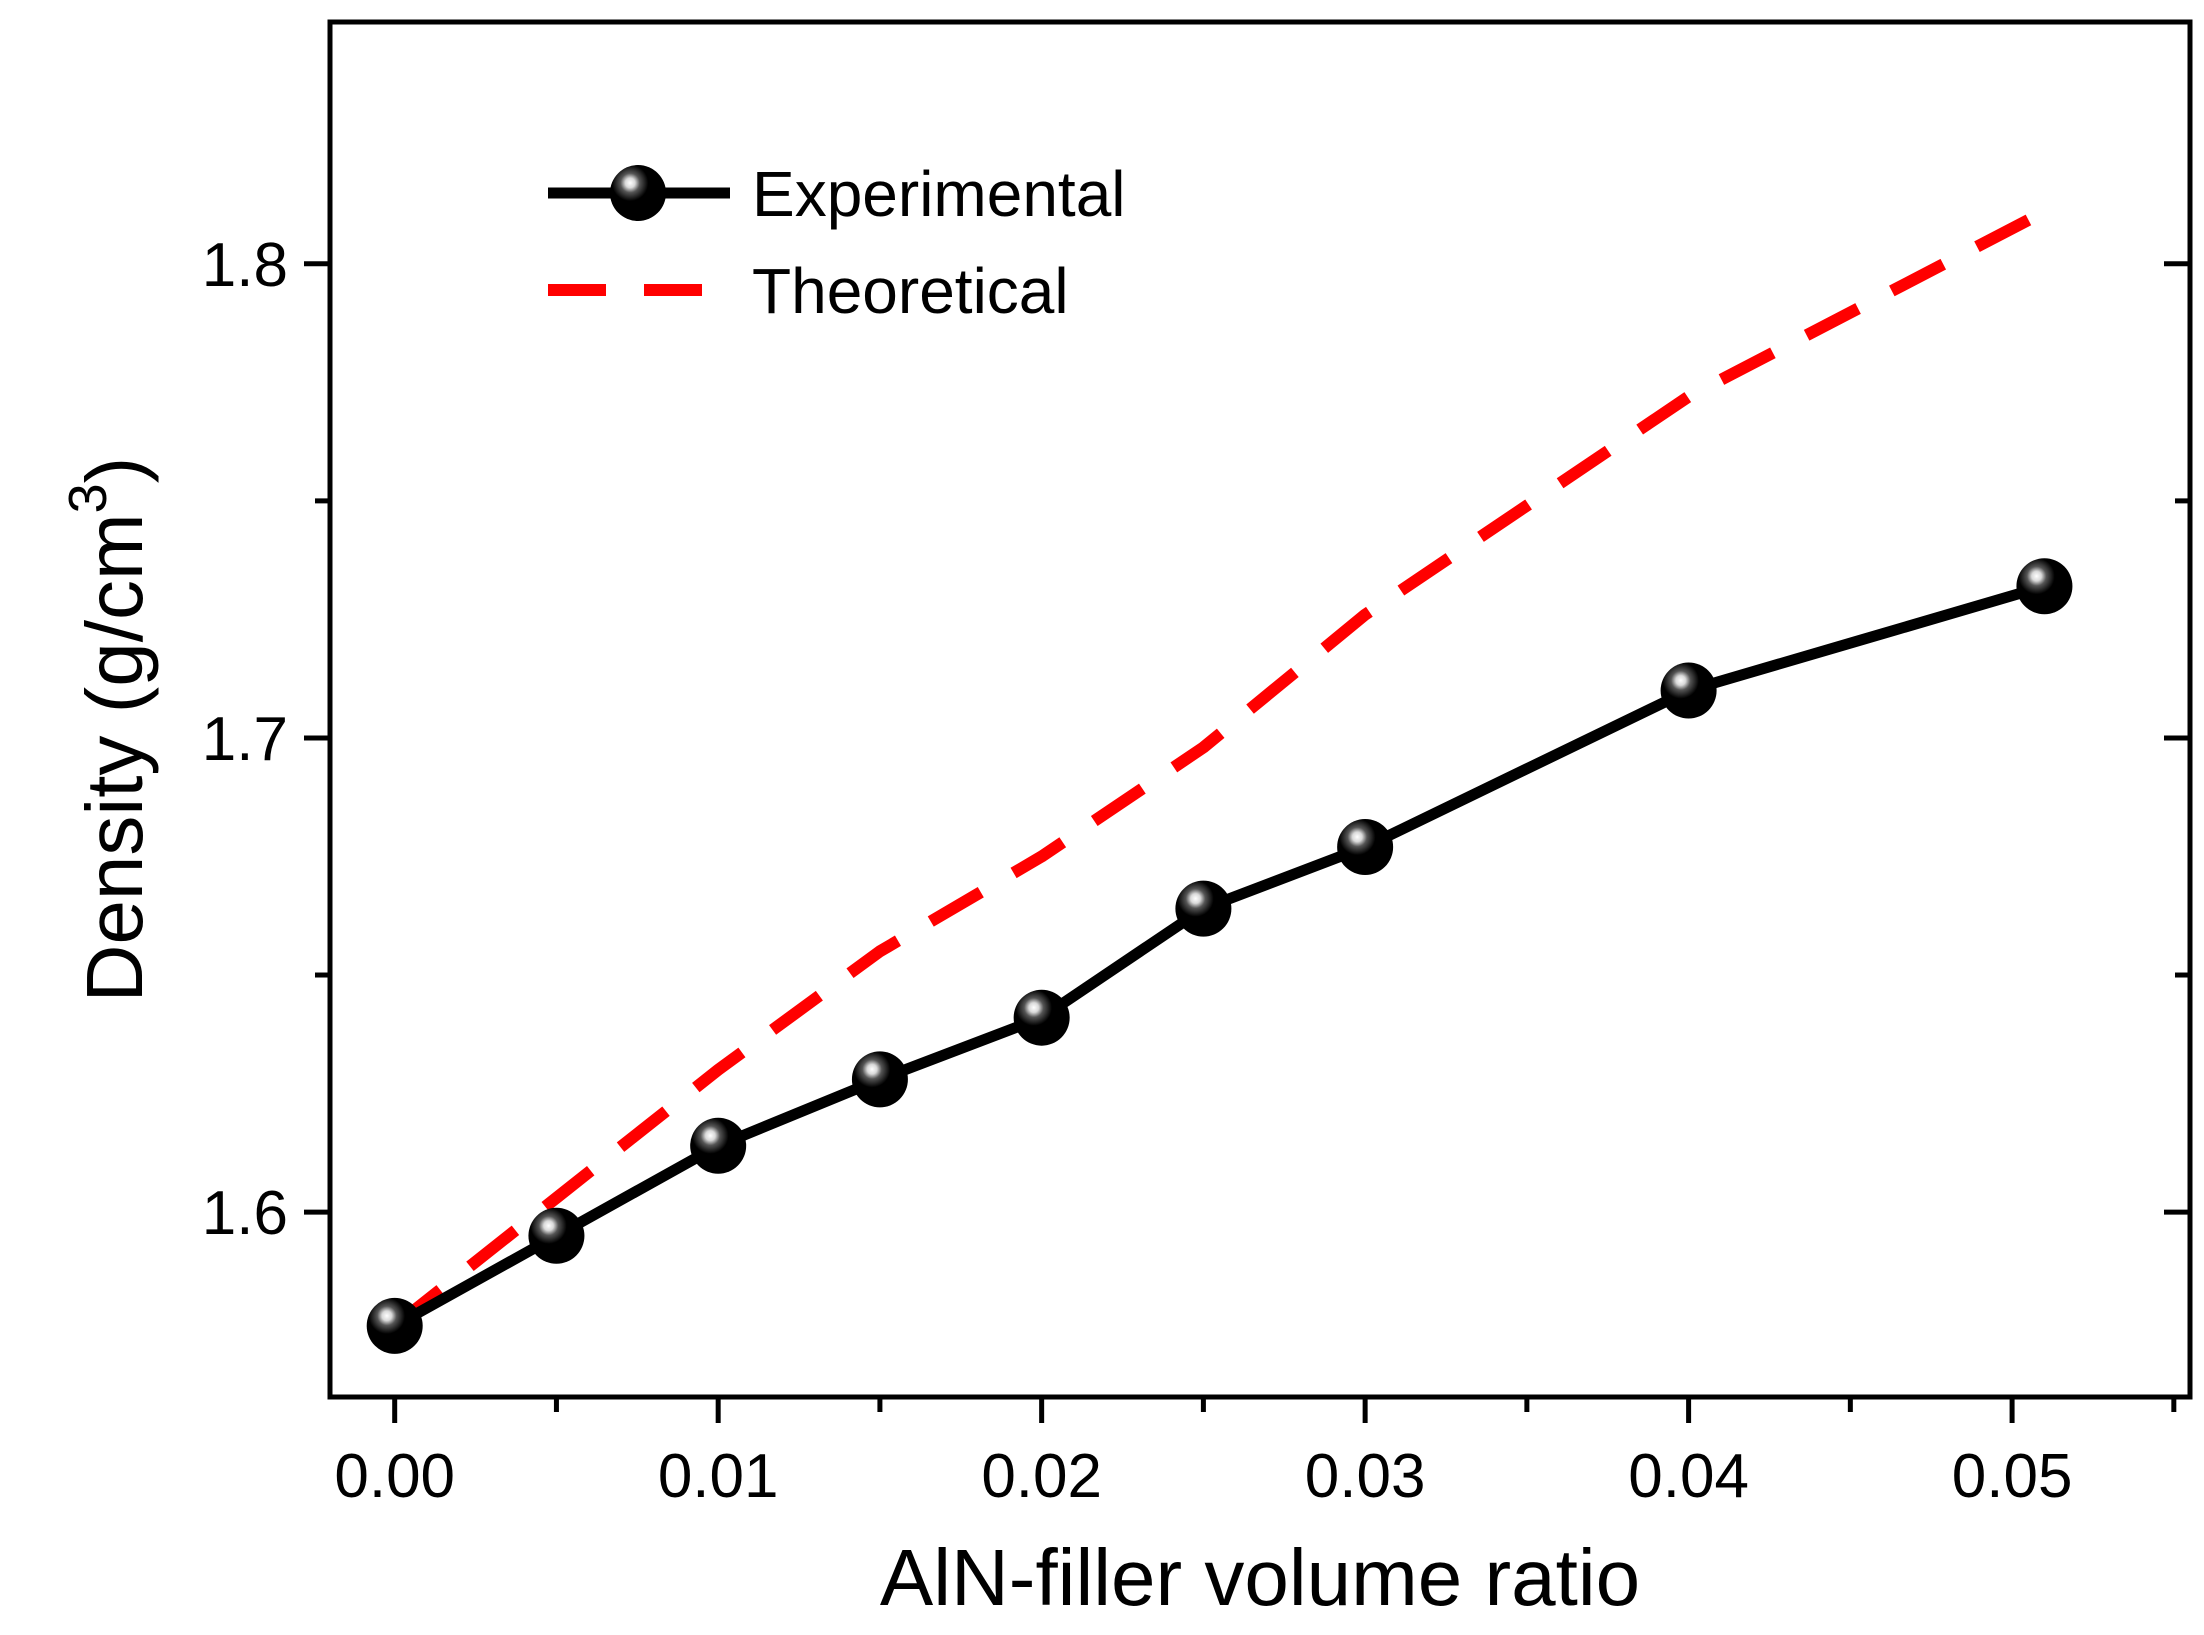 The image size is (2204, 1635). I want to click on y-axis-title: Density (g/cm3), so click(108, 730).